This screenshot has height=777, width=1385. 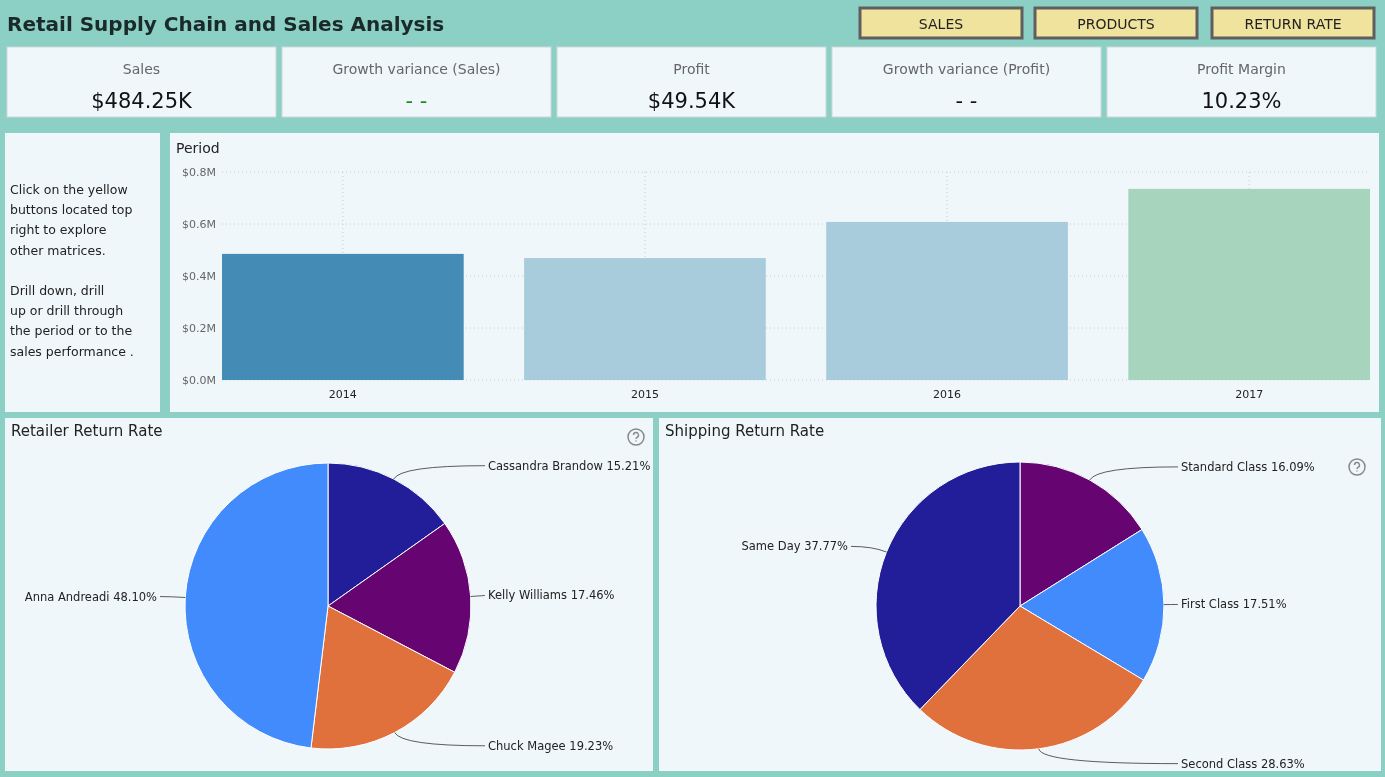 What do you see at coordinates (198, 148) in the screenshot?
I see `chart-title: Period` at bounding box center [198, 148].